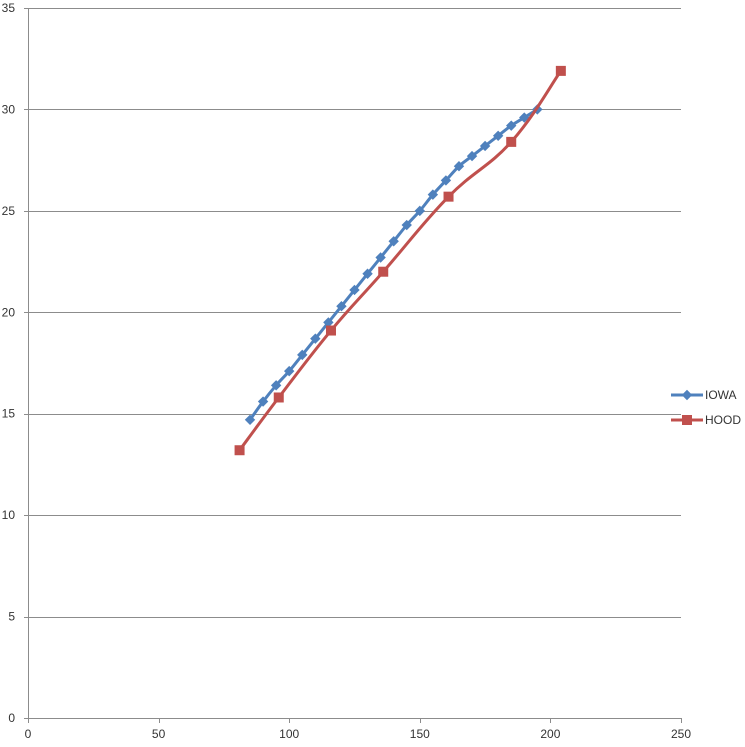 The width and height of the screenshot is (745, 747). Describe the element at coordinates (9, 414) in the screenshot. I see `y-tick-label-3: 15` at that location.